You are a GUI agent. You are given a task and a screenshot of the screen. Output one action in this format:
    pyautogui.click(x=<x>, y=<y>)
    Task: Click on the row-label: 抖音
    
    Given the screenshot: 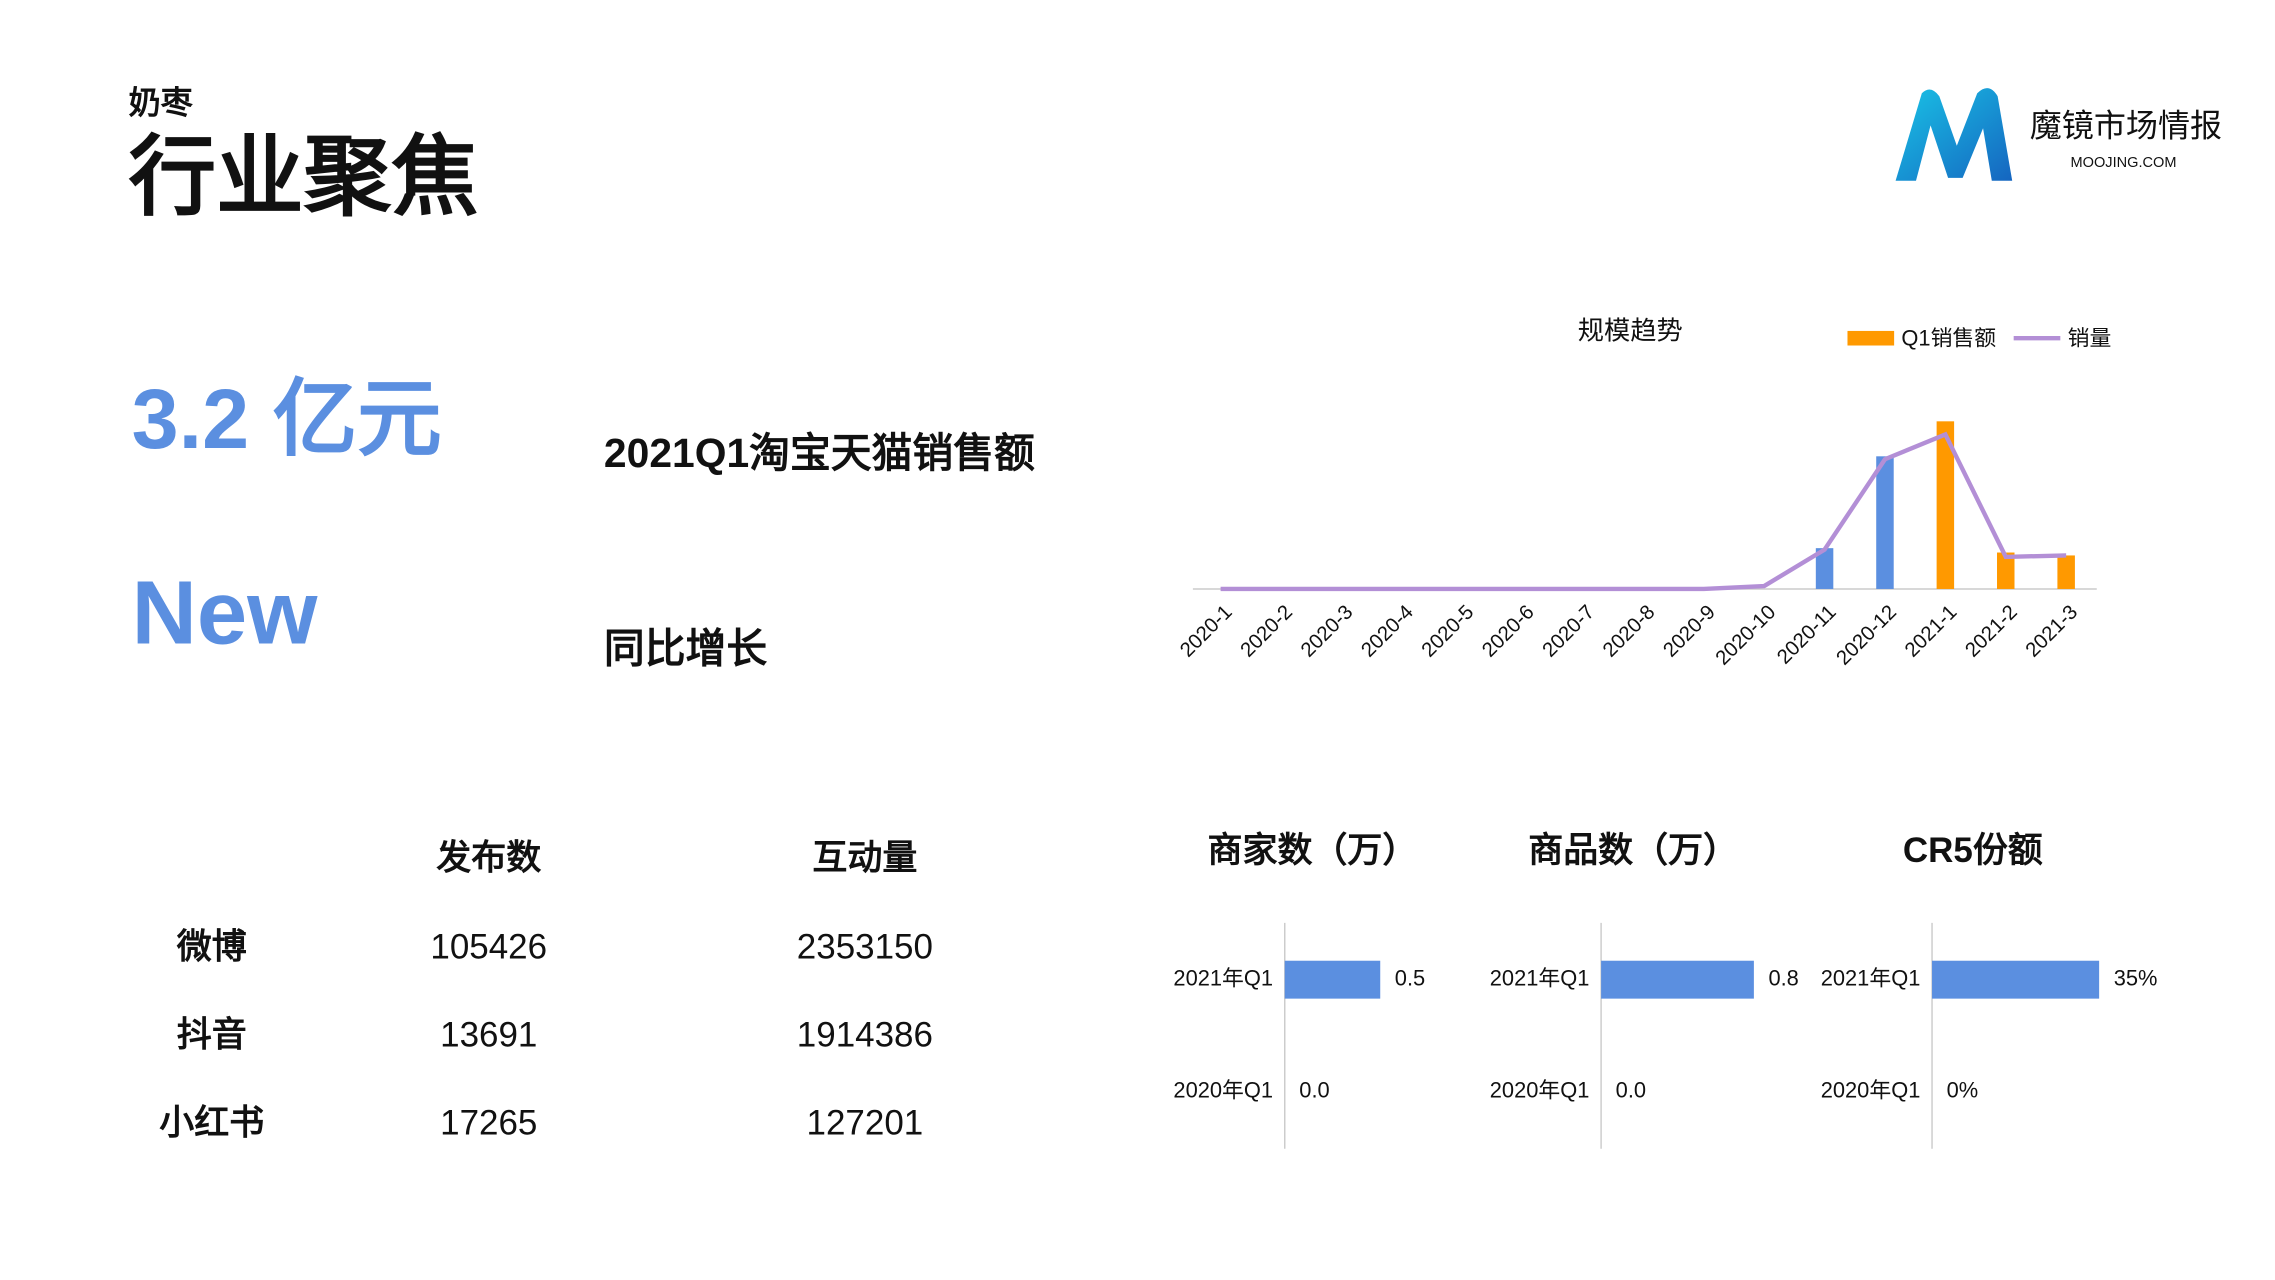 What is the action you would take?
    pyautogui.click(x=212, y=1035)
    